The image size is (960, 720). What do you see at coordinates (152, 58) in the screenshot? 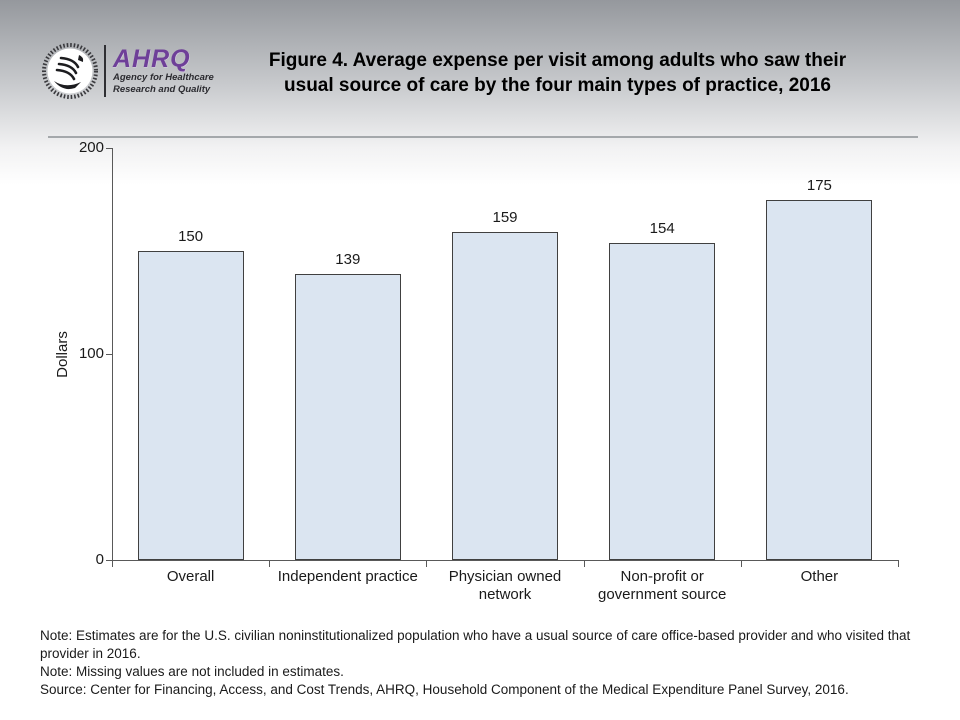
I see `ahrq-wordmark: AHRQ` at bounding box center [152, 58].